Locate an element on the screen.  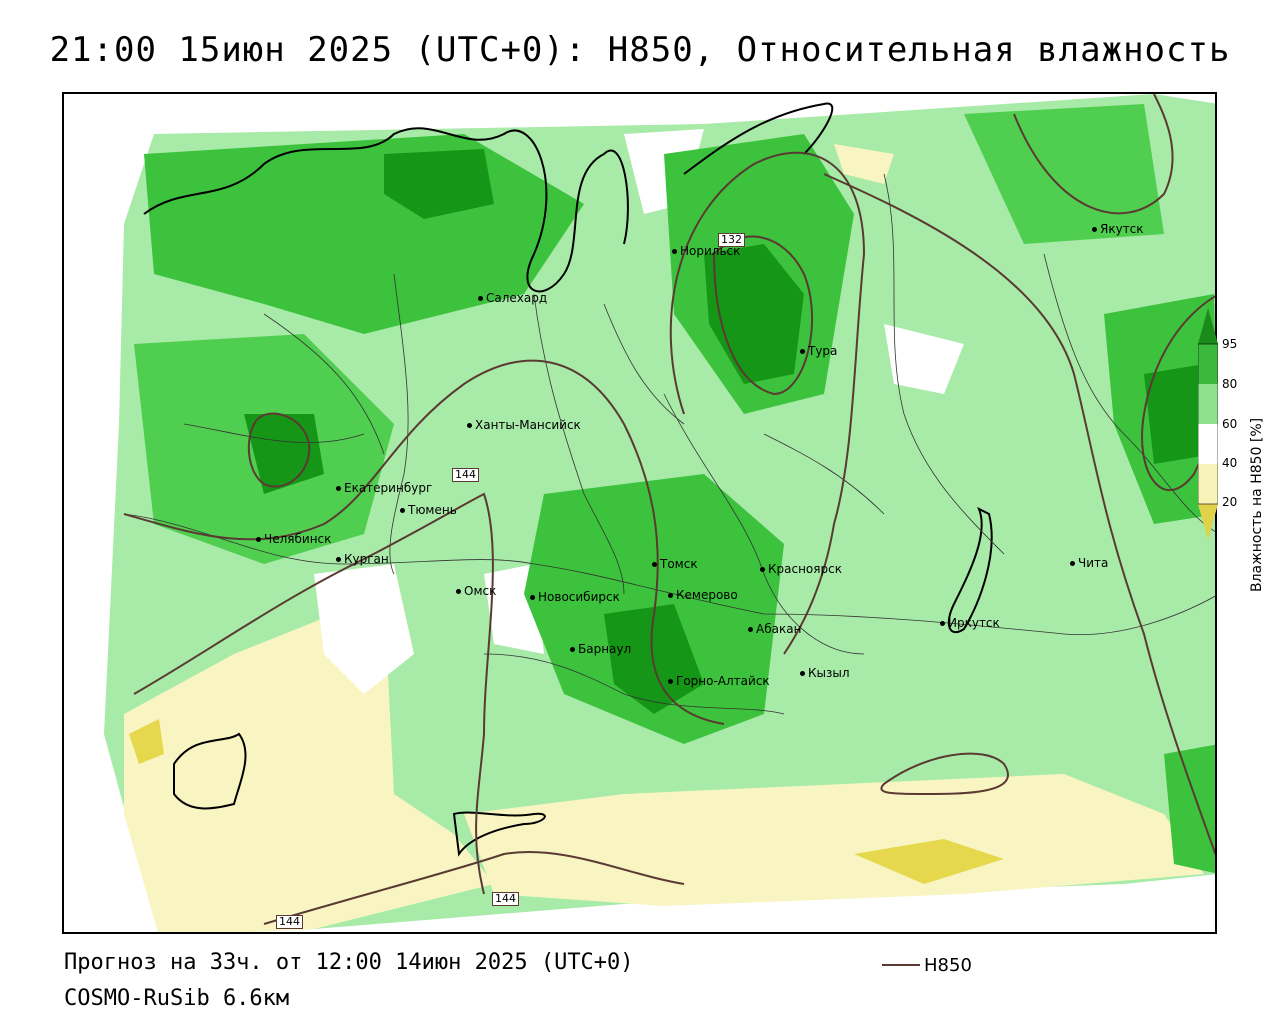
city-label: Кемерово is located at coordinates (703, 595).